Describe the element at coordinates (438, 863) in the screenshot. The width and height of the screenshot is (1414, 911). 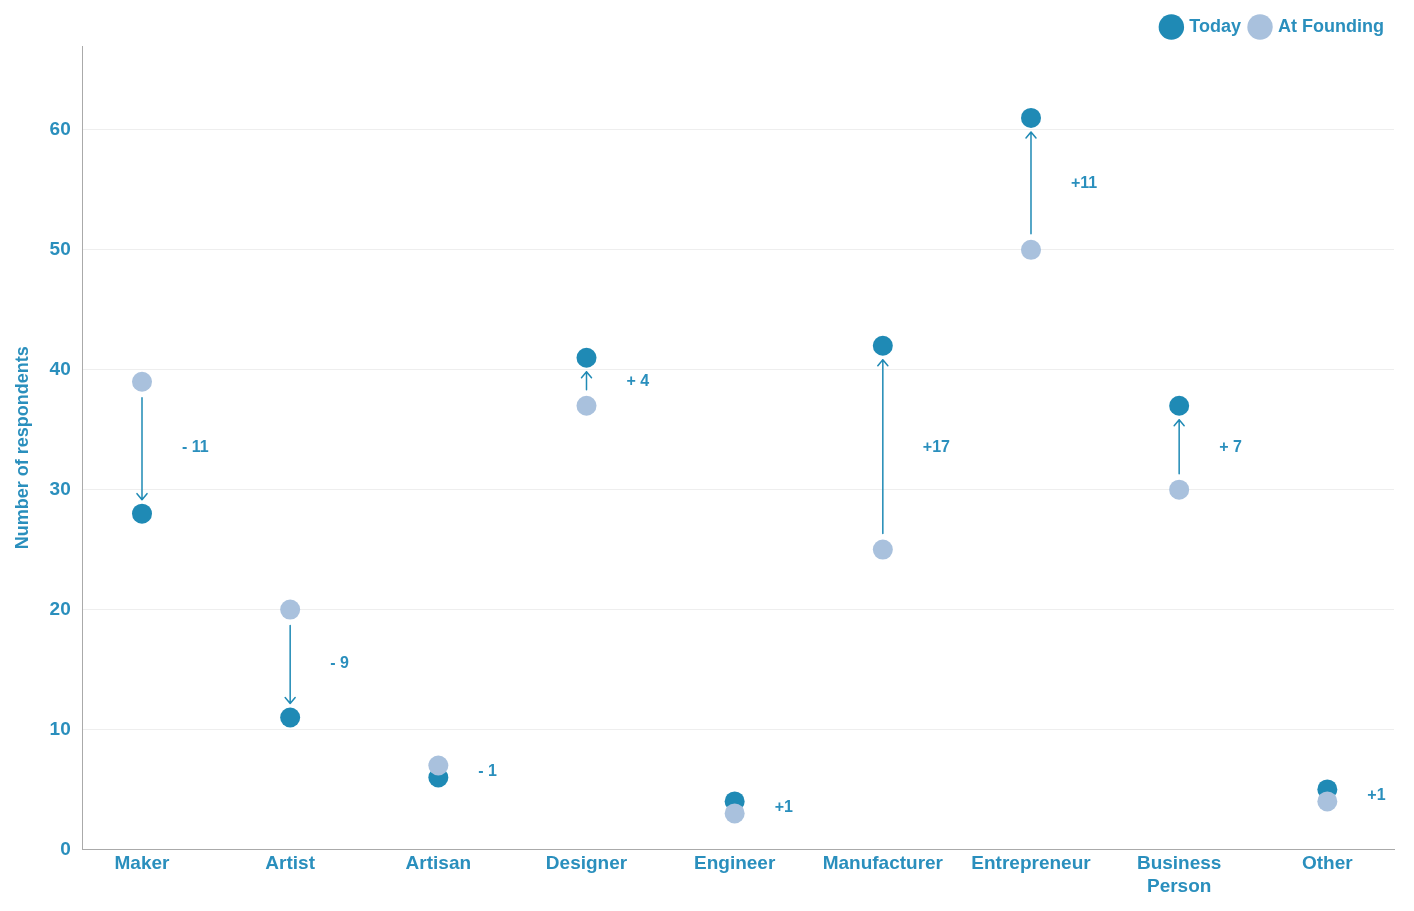
I see `x-tick-label: Artisan` at that location.